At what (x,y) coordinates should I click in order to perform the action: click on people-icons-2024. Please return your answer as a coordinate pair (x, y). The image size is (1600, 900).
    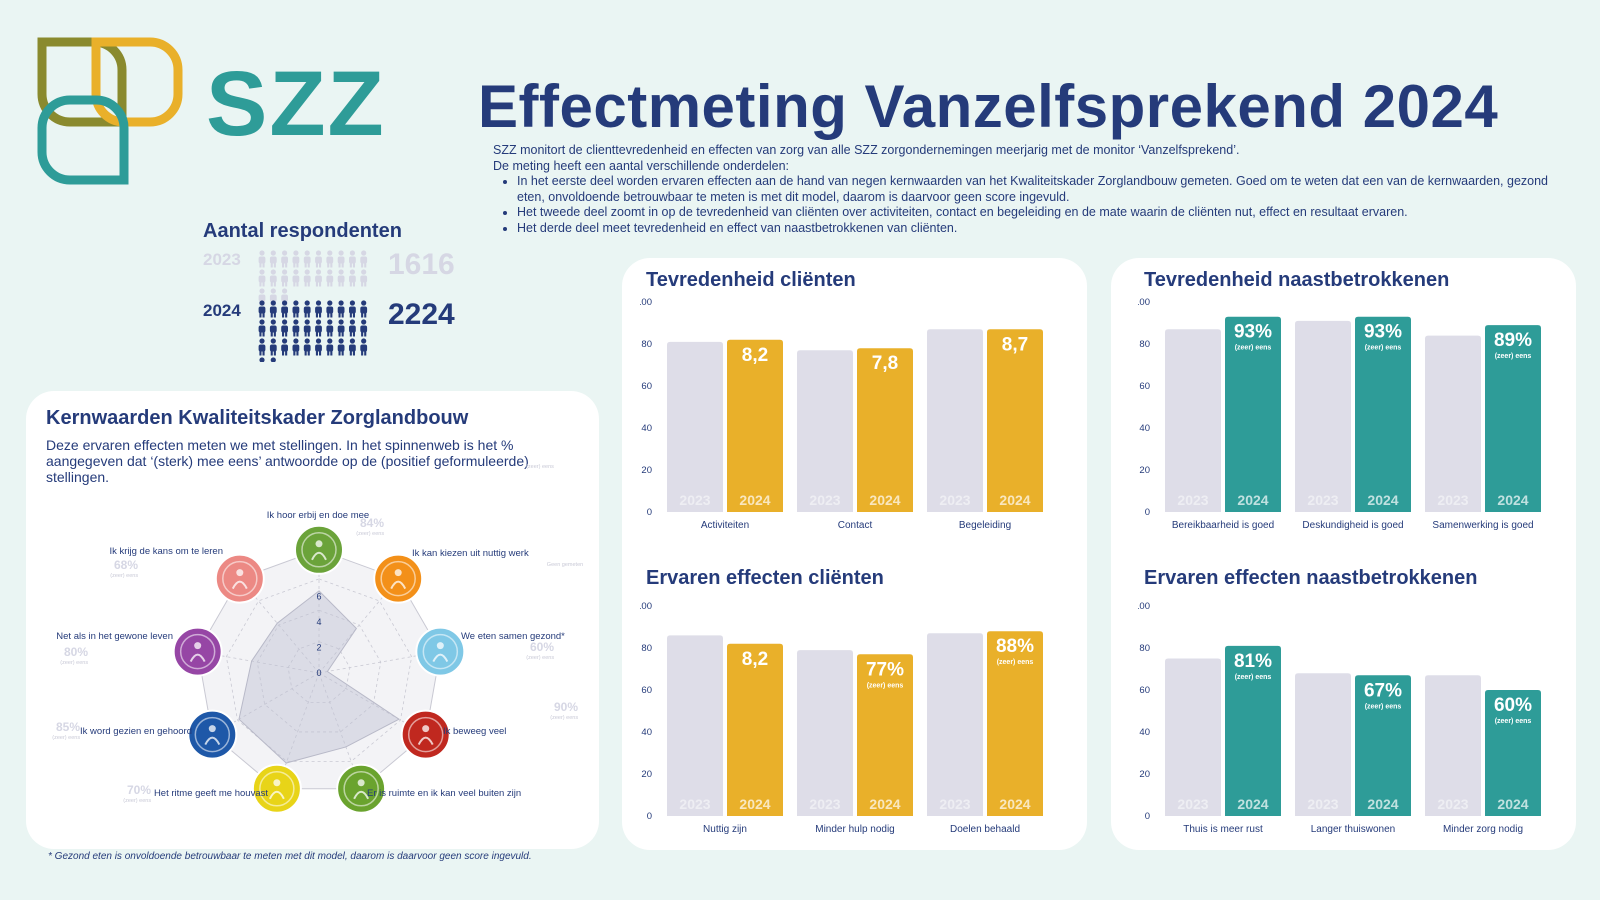
    Looking at the image, I should click on (317, 337).